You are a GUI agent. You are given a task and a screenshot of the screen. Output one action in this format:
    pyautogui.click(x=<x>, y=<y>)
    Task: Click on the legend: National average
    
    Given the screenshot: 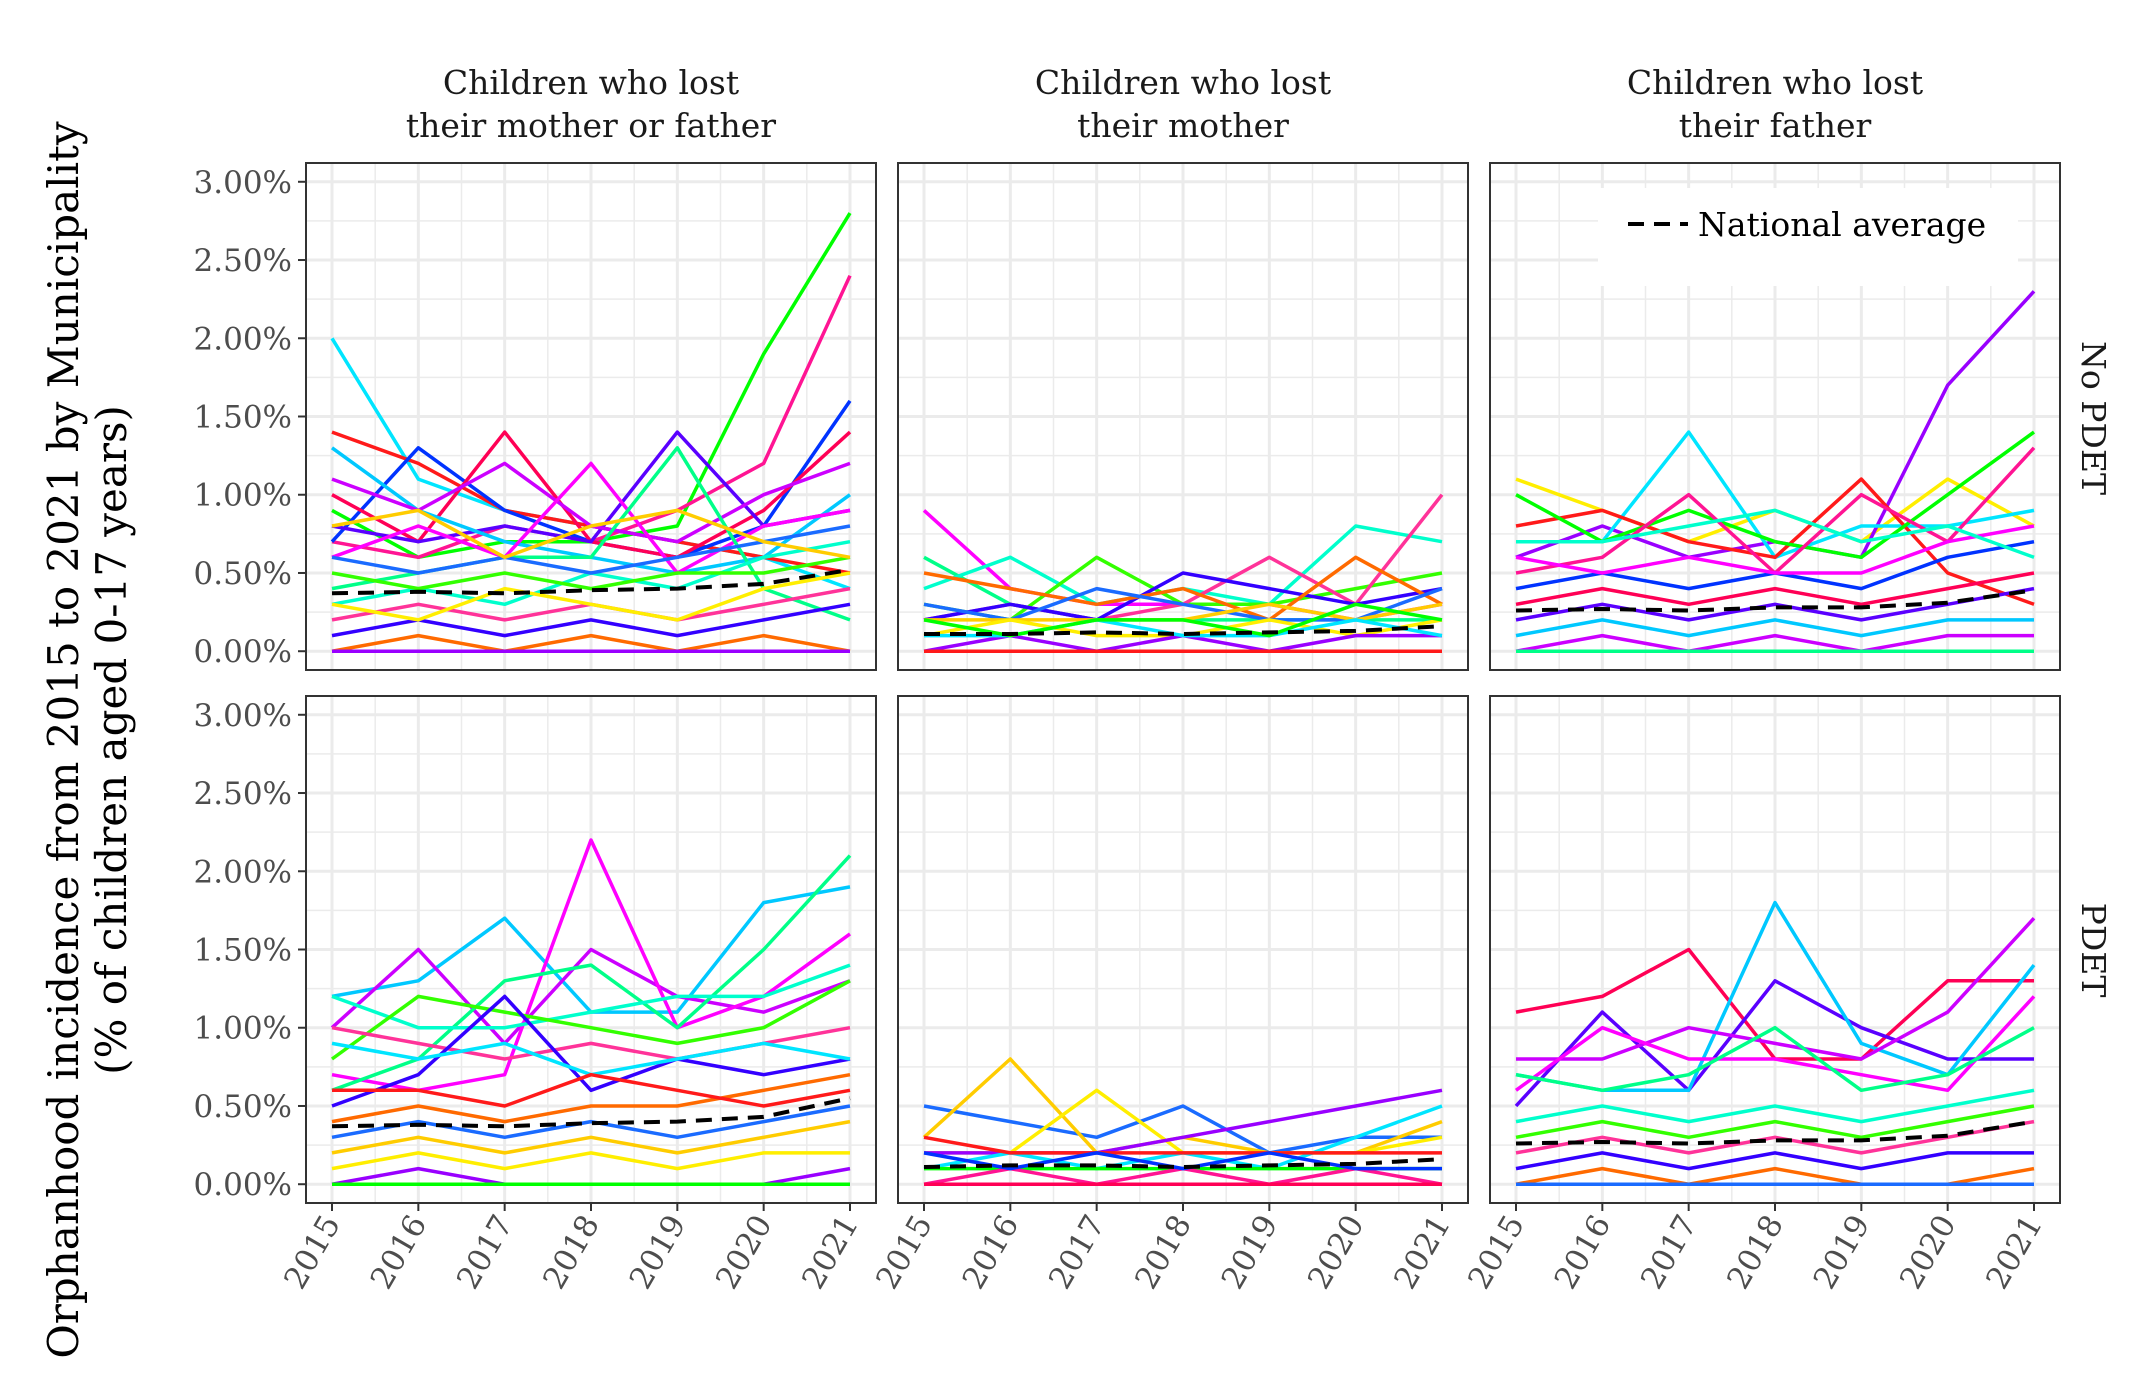 What is the action you would take?
    pyautogui.click(x=1808, y=237)
    